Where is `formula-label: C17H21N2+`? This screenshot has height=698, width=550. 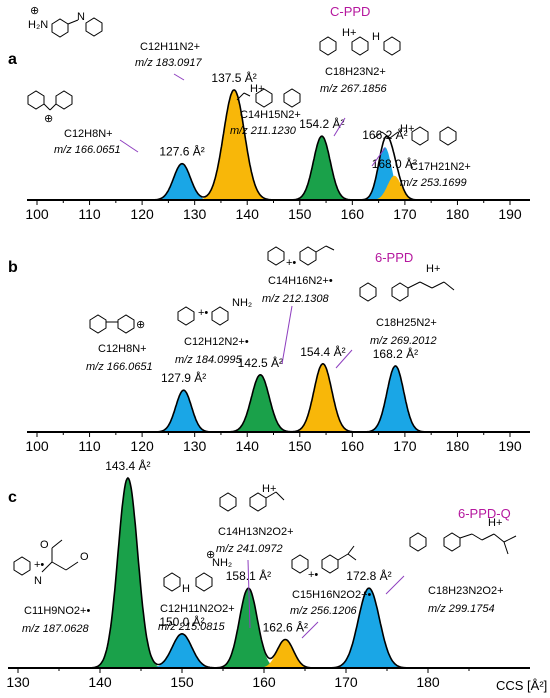
formula-label: C17H21N2+ is located at coordinates (440, 167).